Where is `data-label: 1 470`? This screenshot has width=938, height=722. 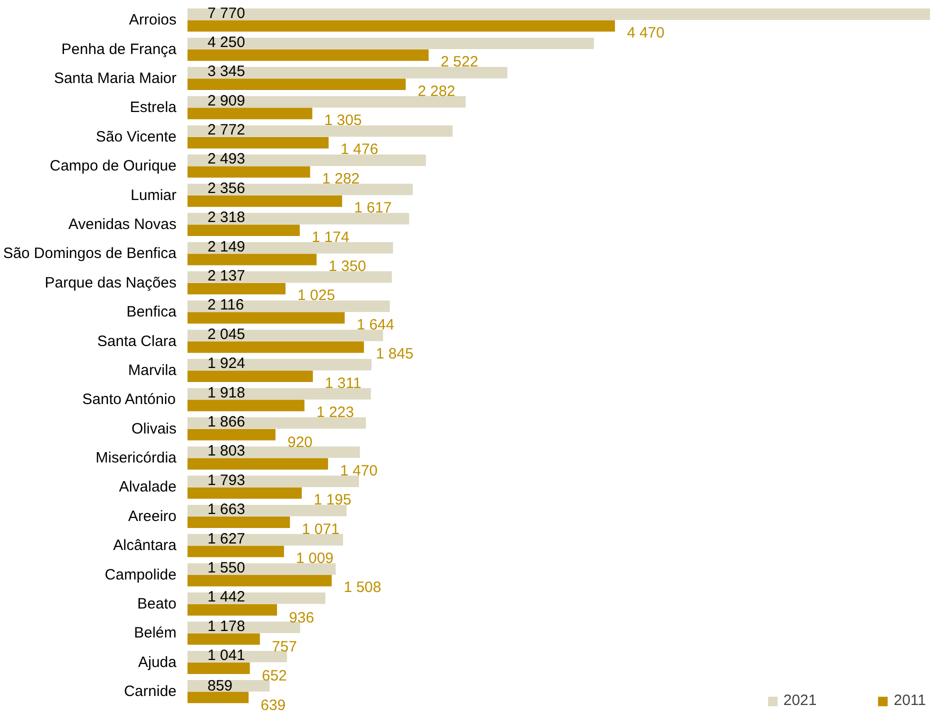 data-label: 1 470 is located at coordinates (359, 471).